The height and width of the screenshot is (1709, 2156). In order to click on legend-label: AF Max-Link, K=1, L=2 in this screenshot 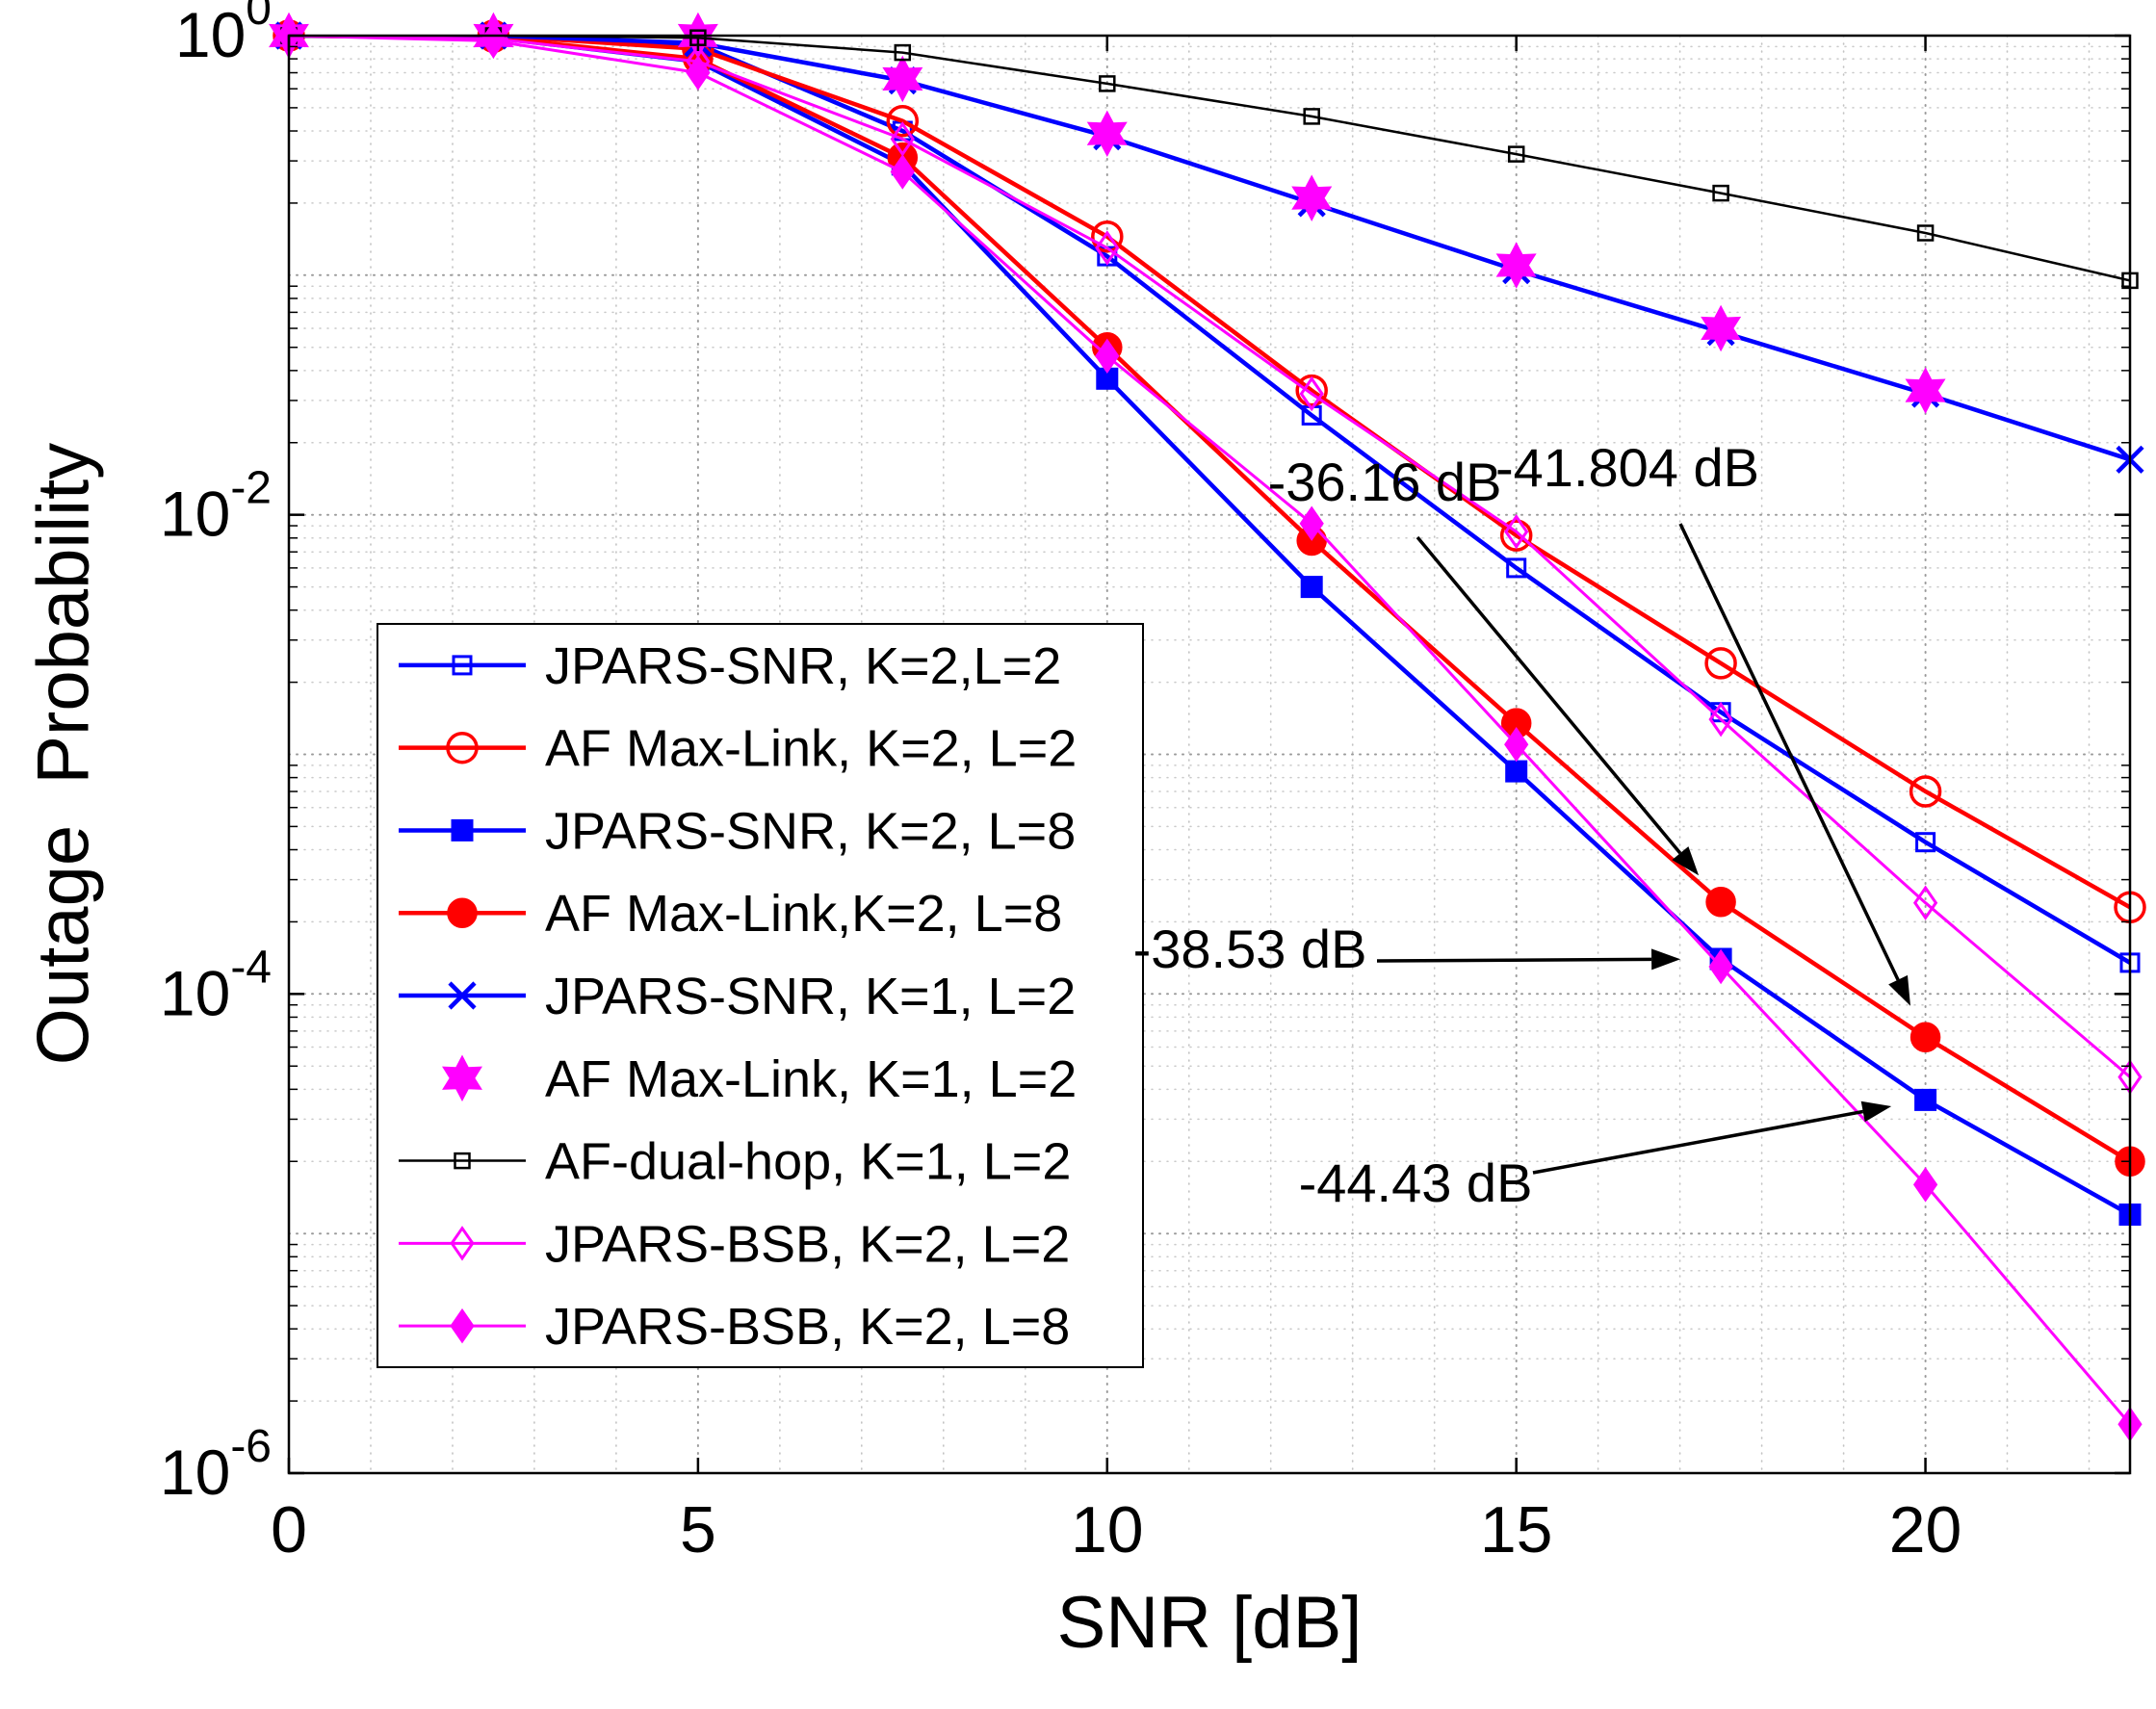, I will do `click(811, 1079)`.